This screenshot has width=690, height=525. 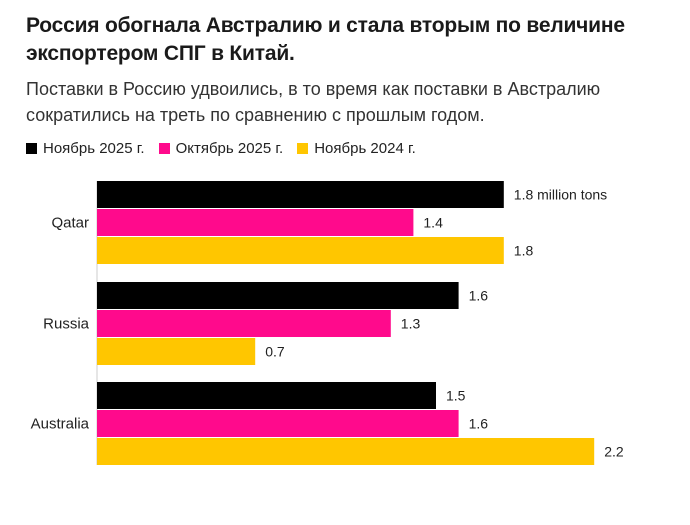 What do you see at coordinates (94, 148) in the screenshot?
I see `legend-label-nov-2025: Ноябрь 2025 г.` at bounding box center [94, 148].